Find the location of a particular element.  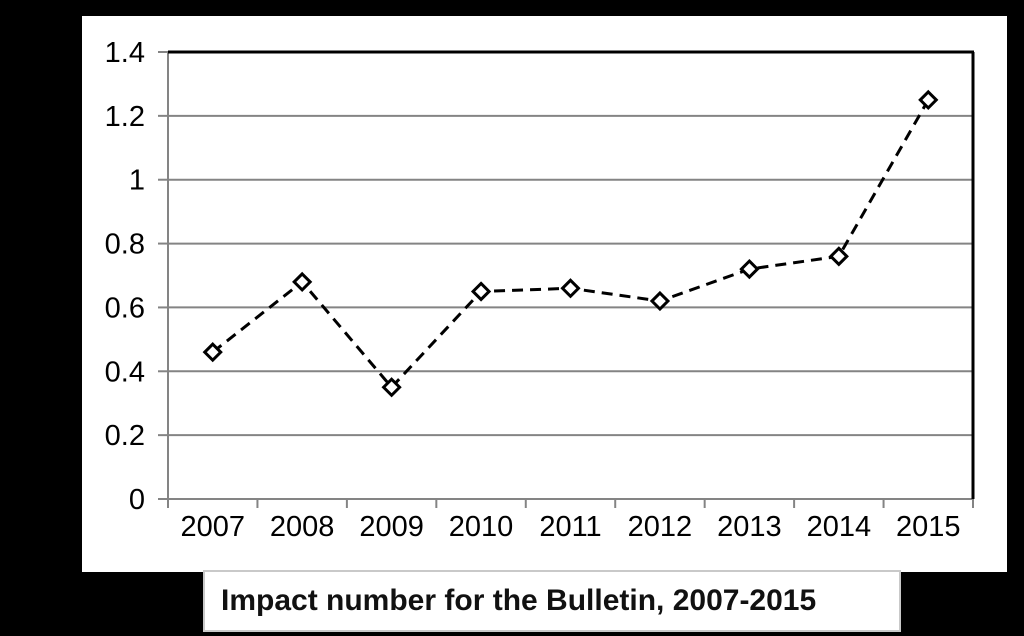

y-tick-label: 1.2 is located at coordinates (125, 117).